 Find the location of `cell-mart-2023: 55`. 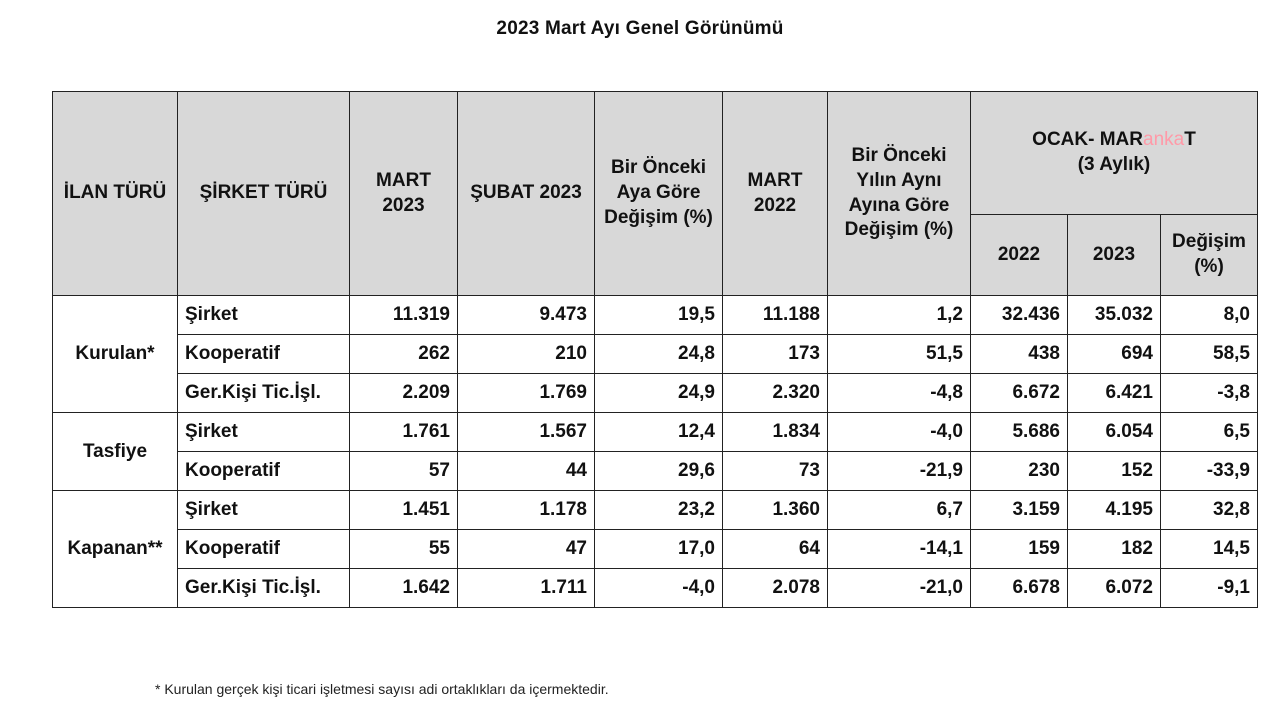

cell-mart-2023: 55 is located at coordinates (403, 549).